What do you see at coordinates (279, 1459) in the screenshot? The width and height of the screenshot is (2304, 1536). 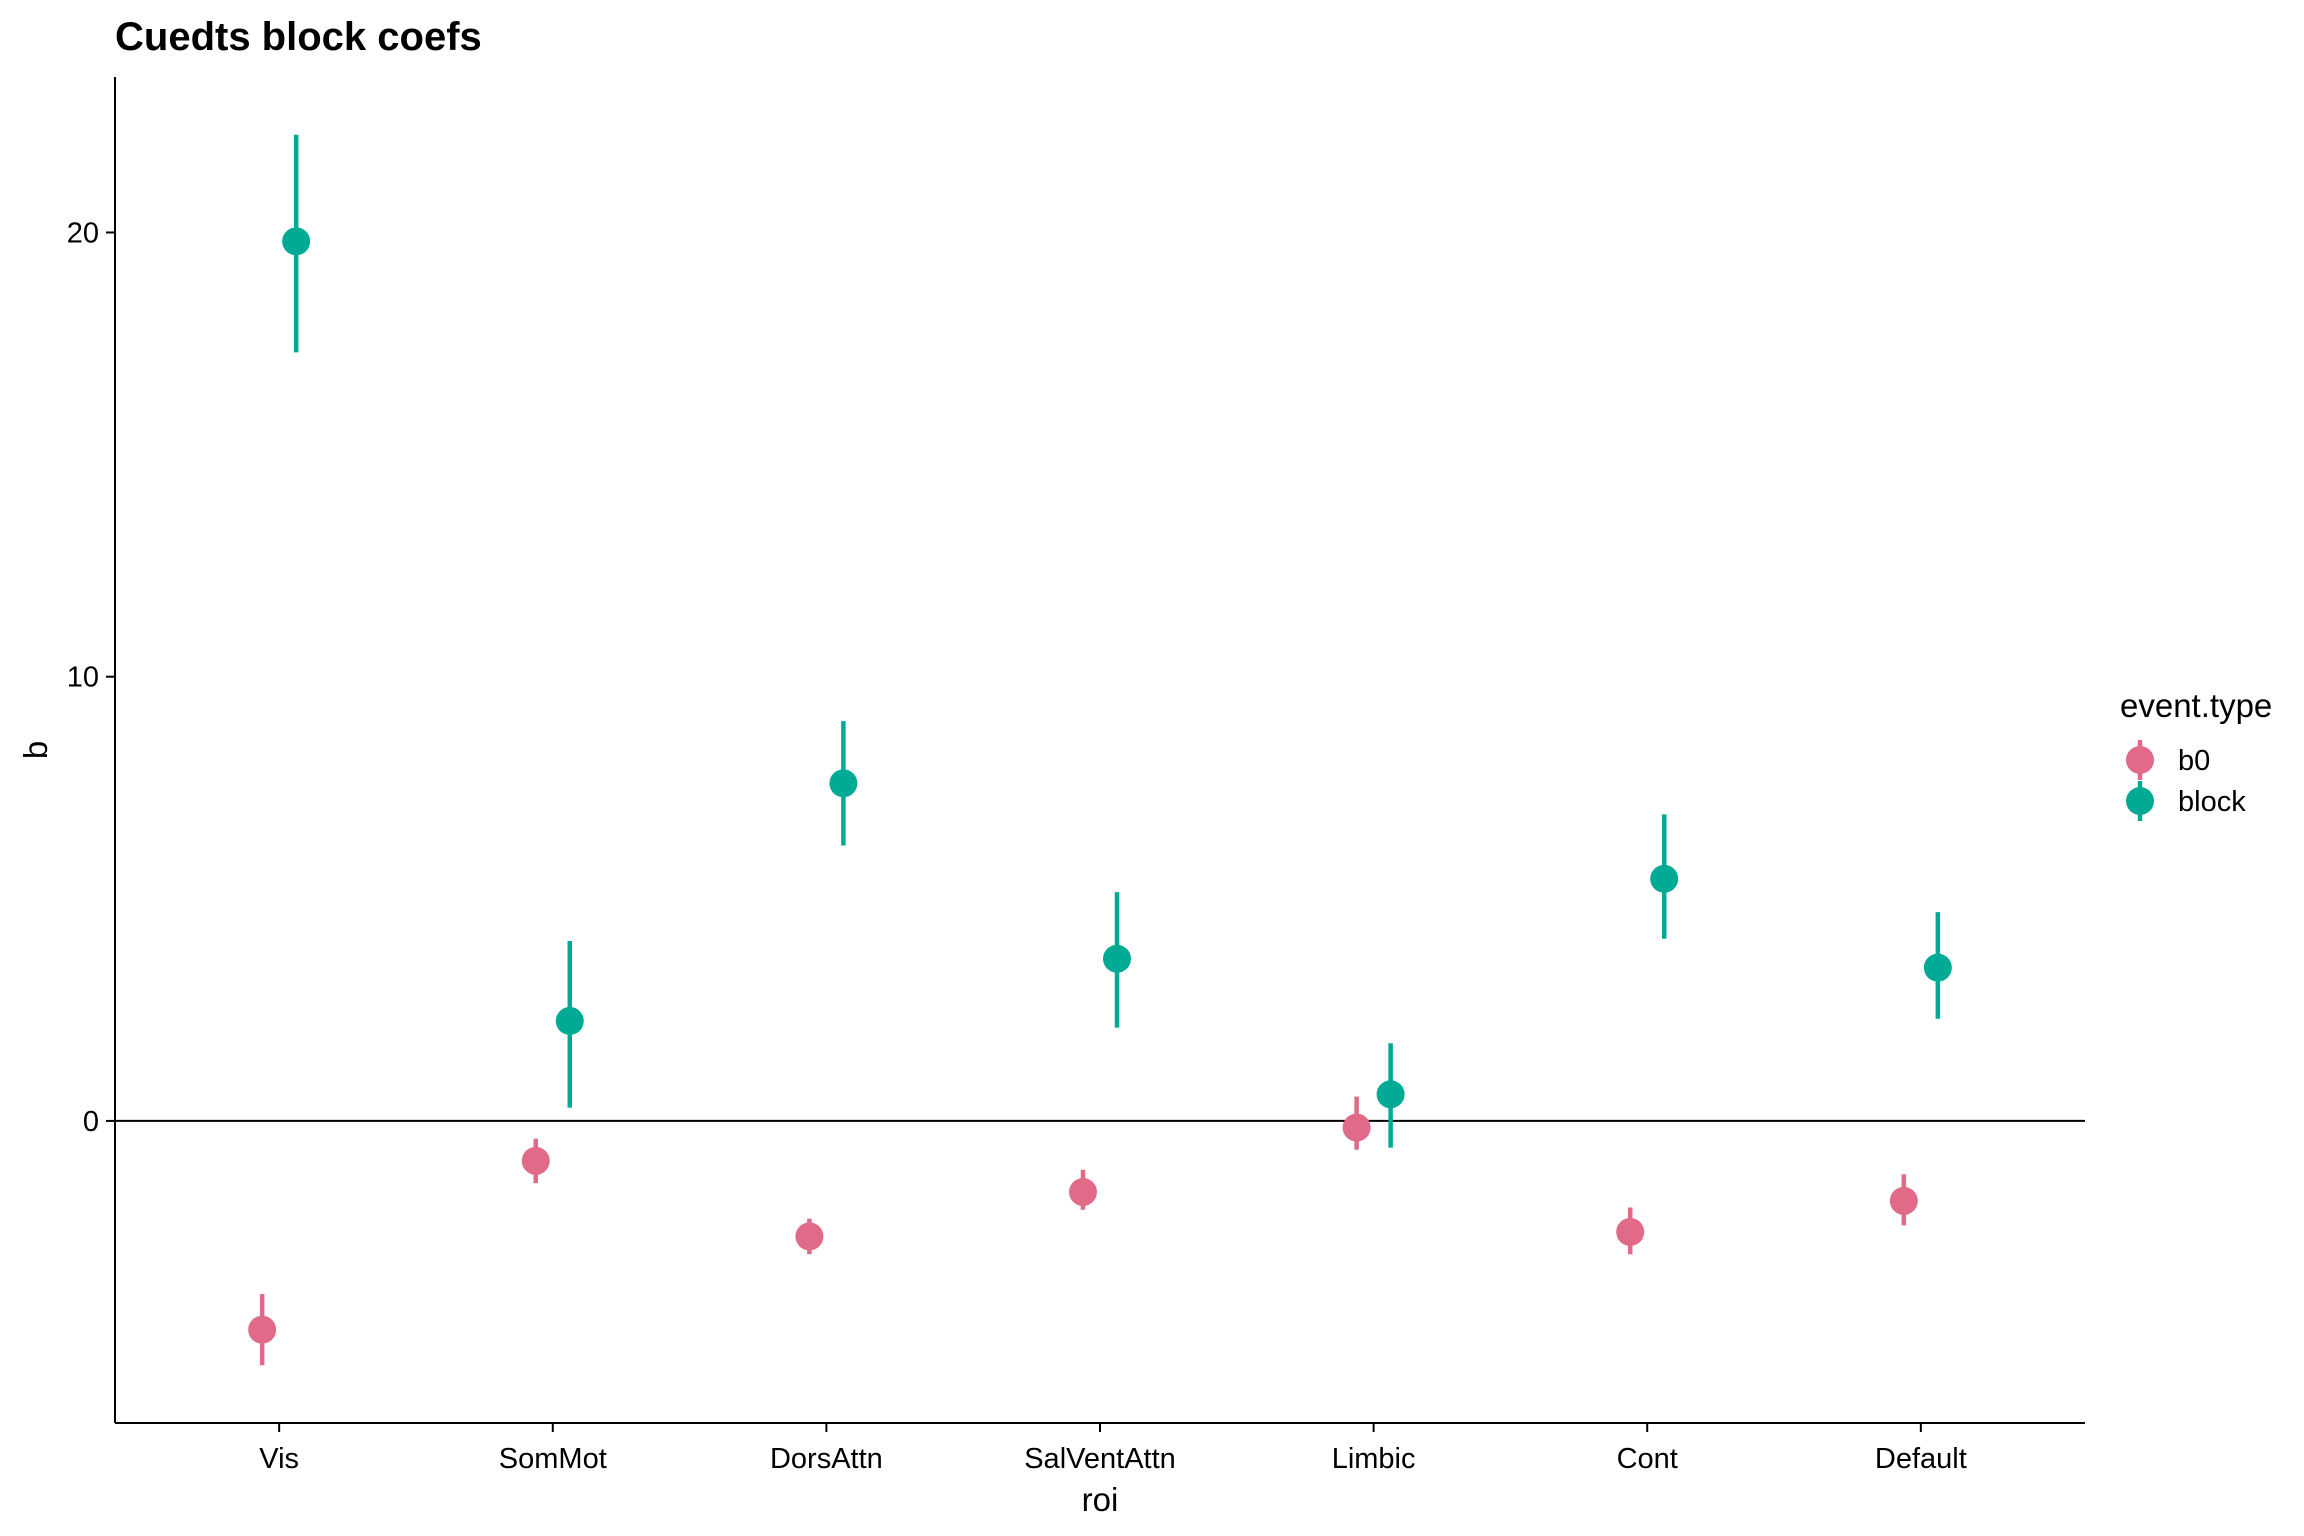 I see `x-tick-label: Vis` at bounding box center [279, 1459].